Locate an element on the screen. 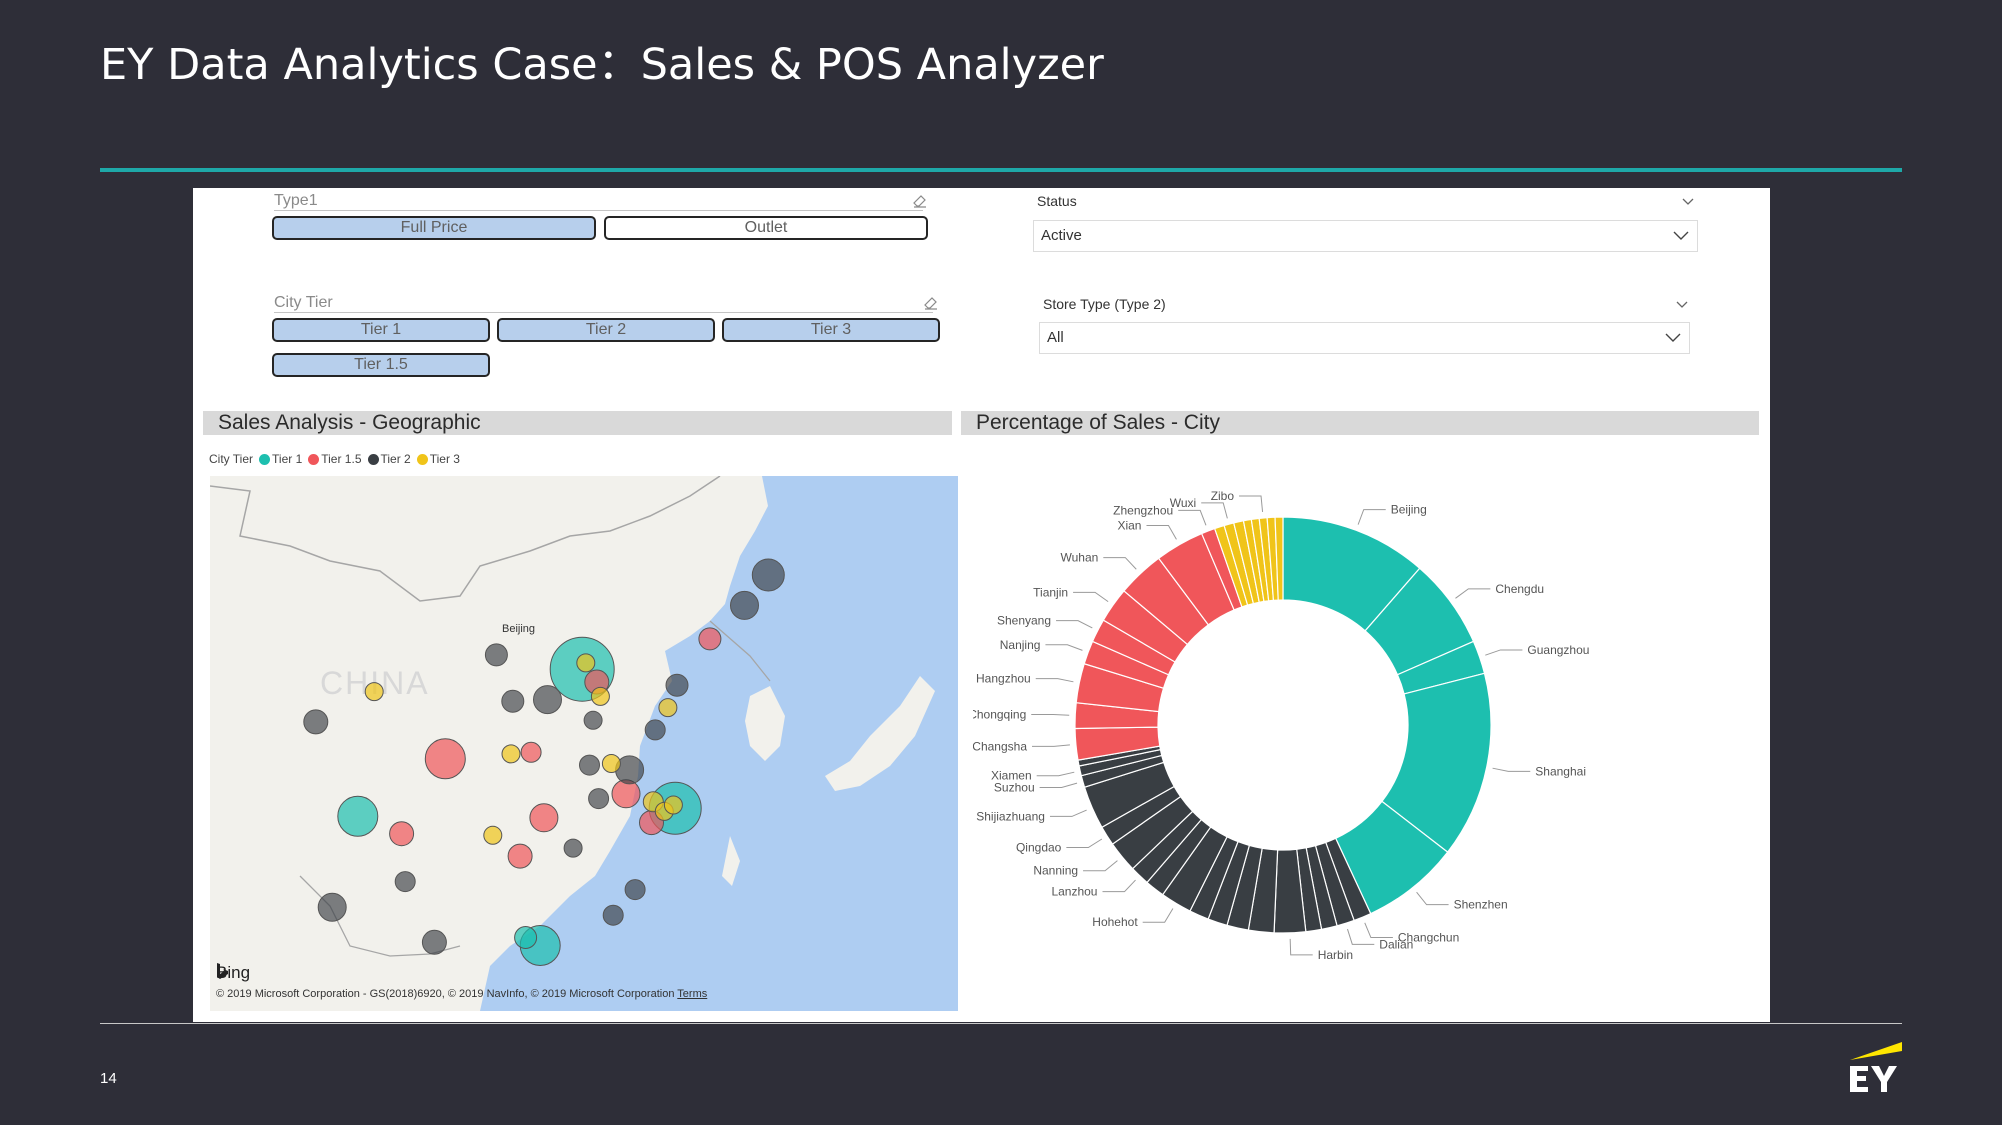 Image resolution: width=2002 pixels, height=1125 pixels. store-type-dropdown: All is located at coordinates (1364, 338).